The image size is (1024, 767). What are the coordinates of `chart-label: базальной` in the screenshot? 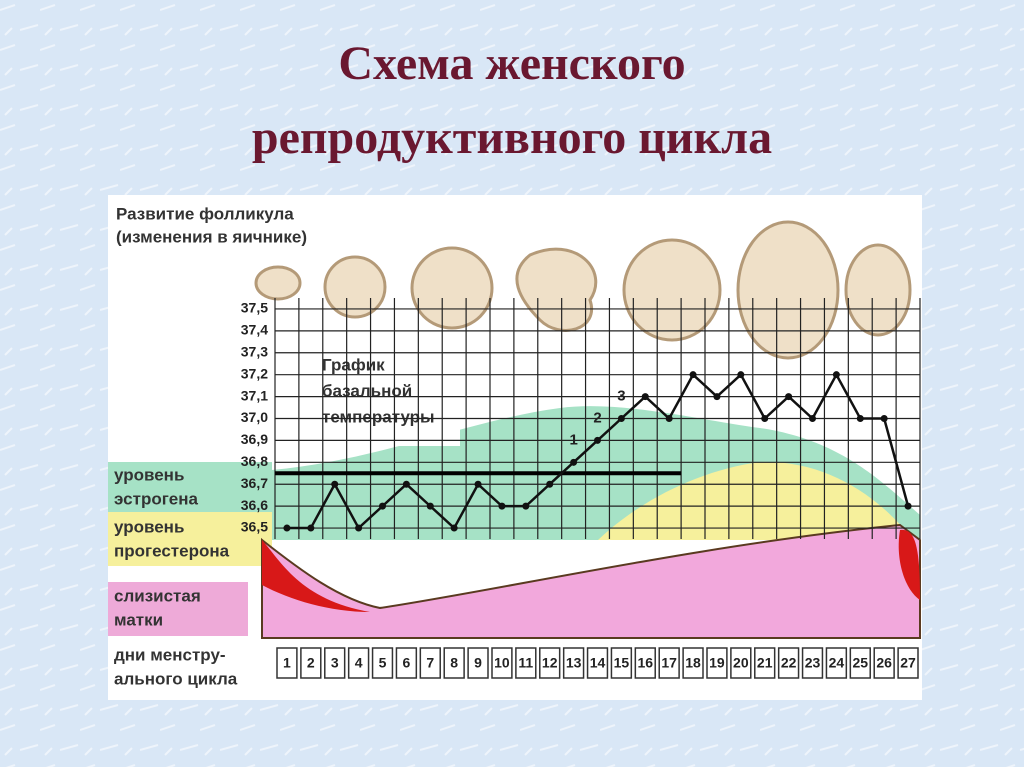 It's located at (367, 390).